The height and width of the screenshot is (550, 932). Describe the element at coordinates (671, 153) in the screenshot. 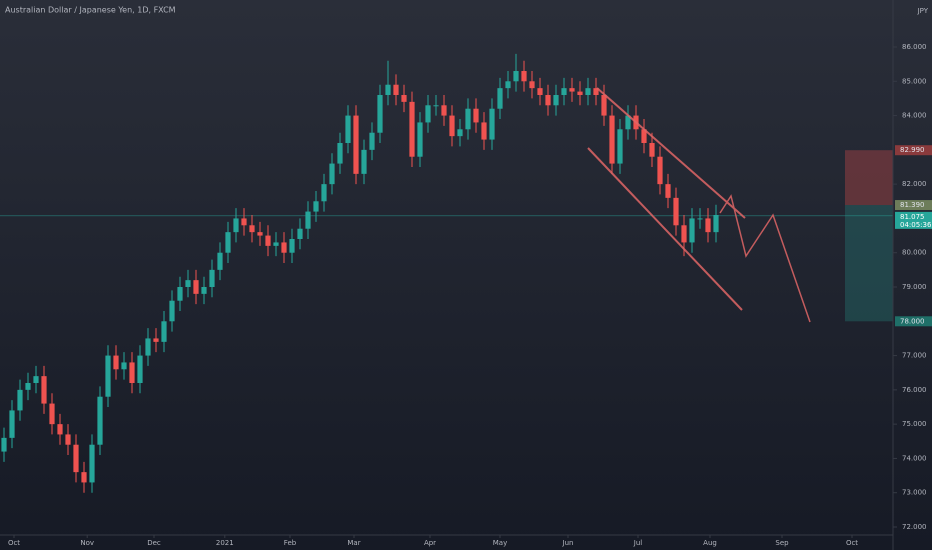

I see `channel-upper` at that location.